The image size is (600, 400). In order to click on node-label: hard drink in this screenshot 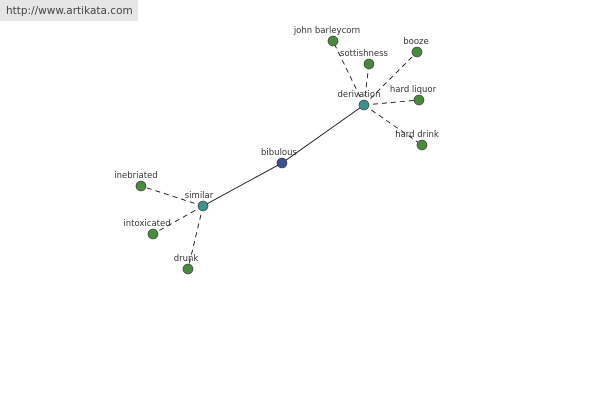, I will do `click(417, 135)`.